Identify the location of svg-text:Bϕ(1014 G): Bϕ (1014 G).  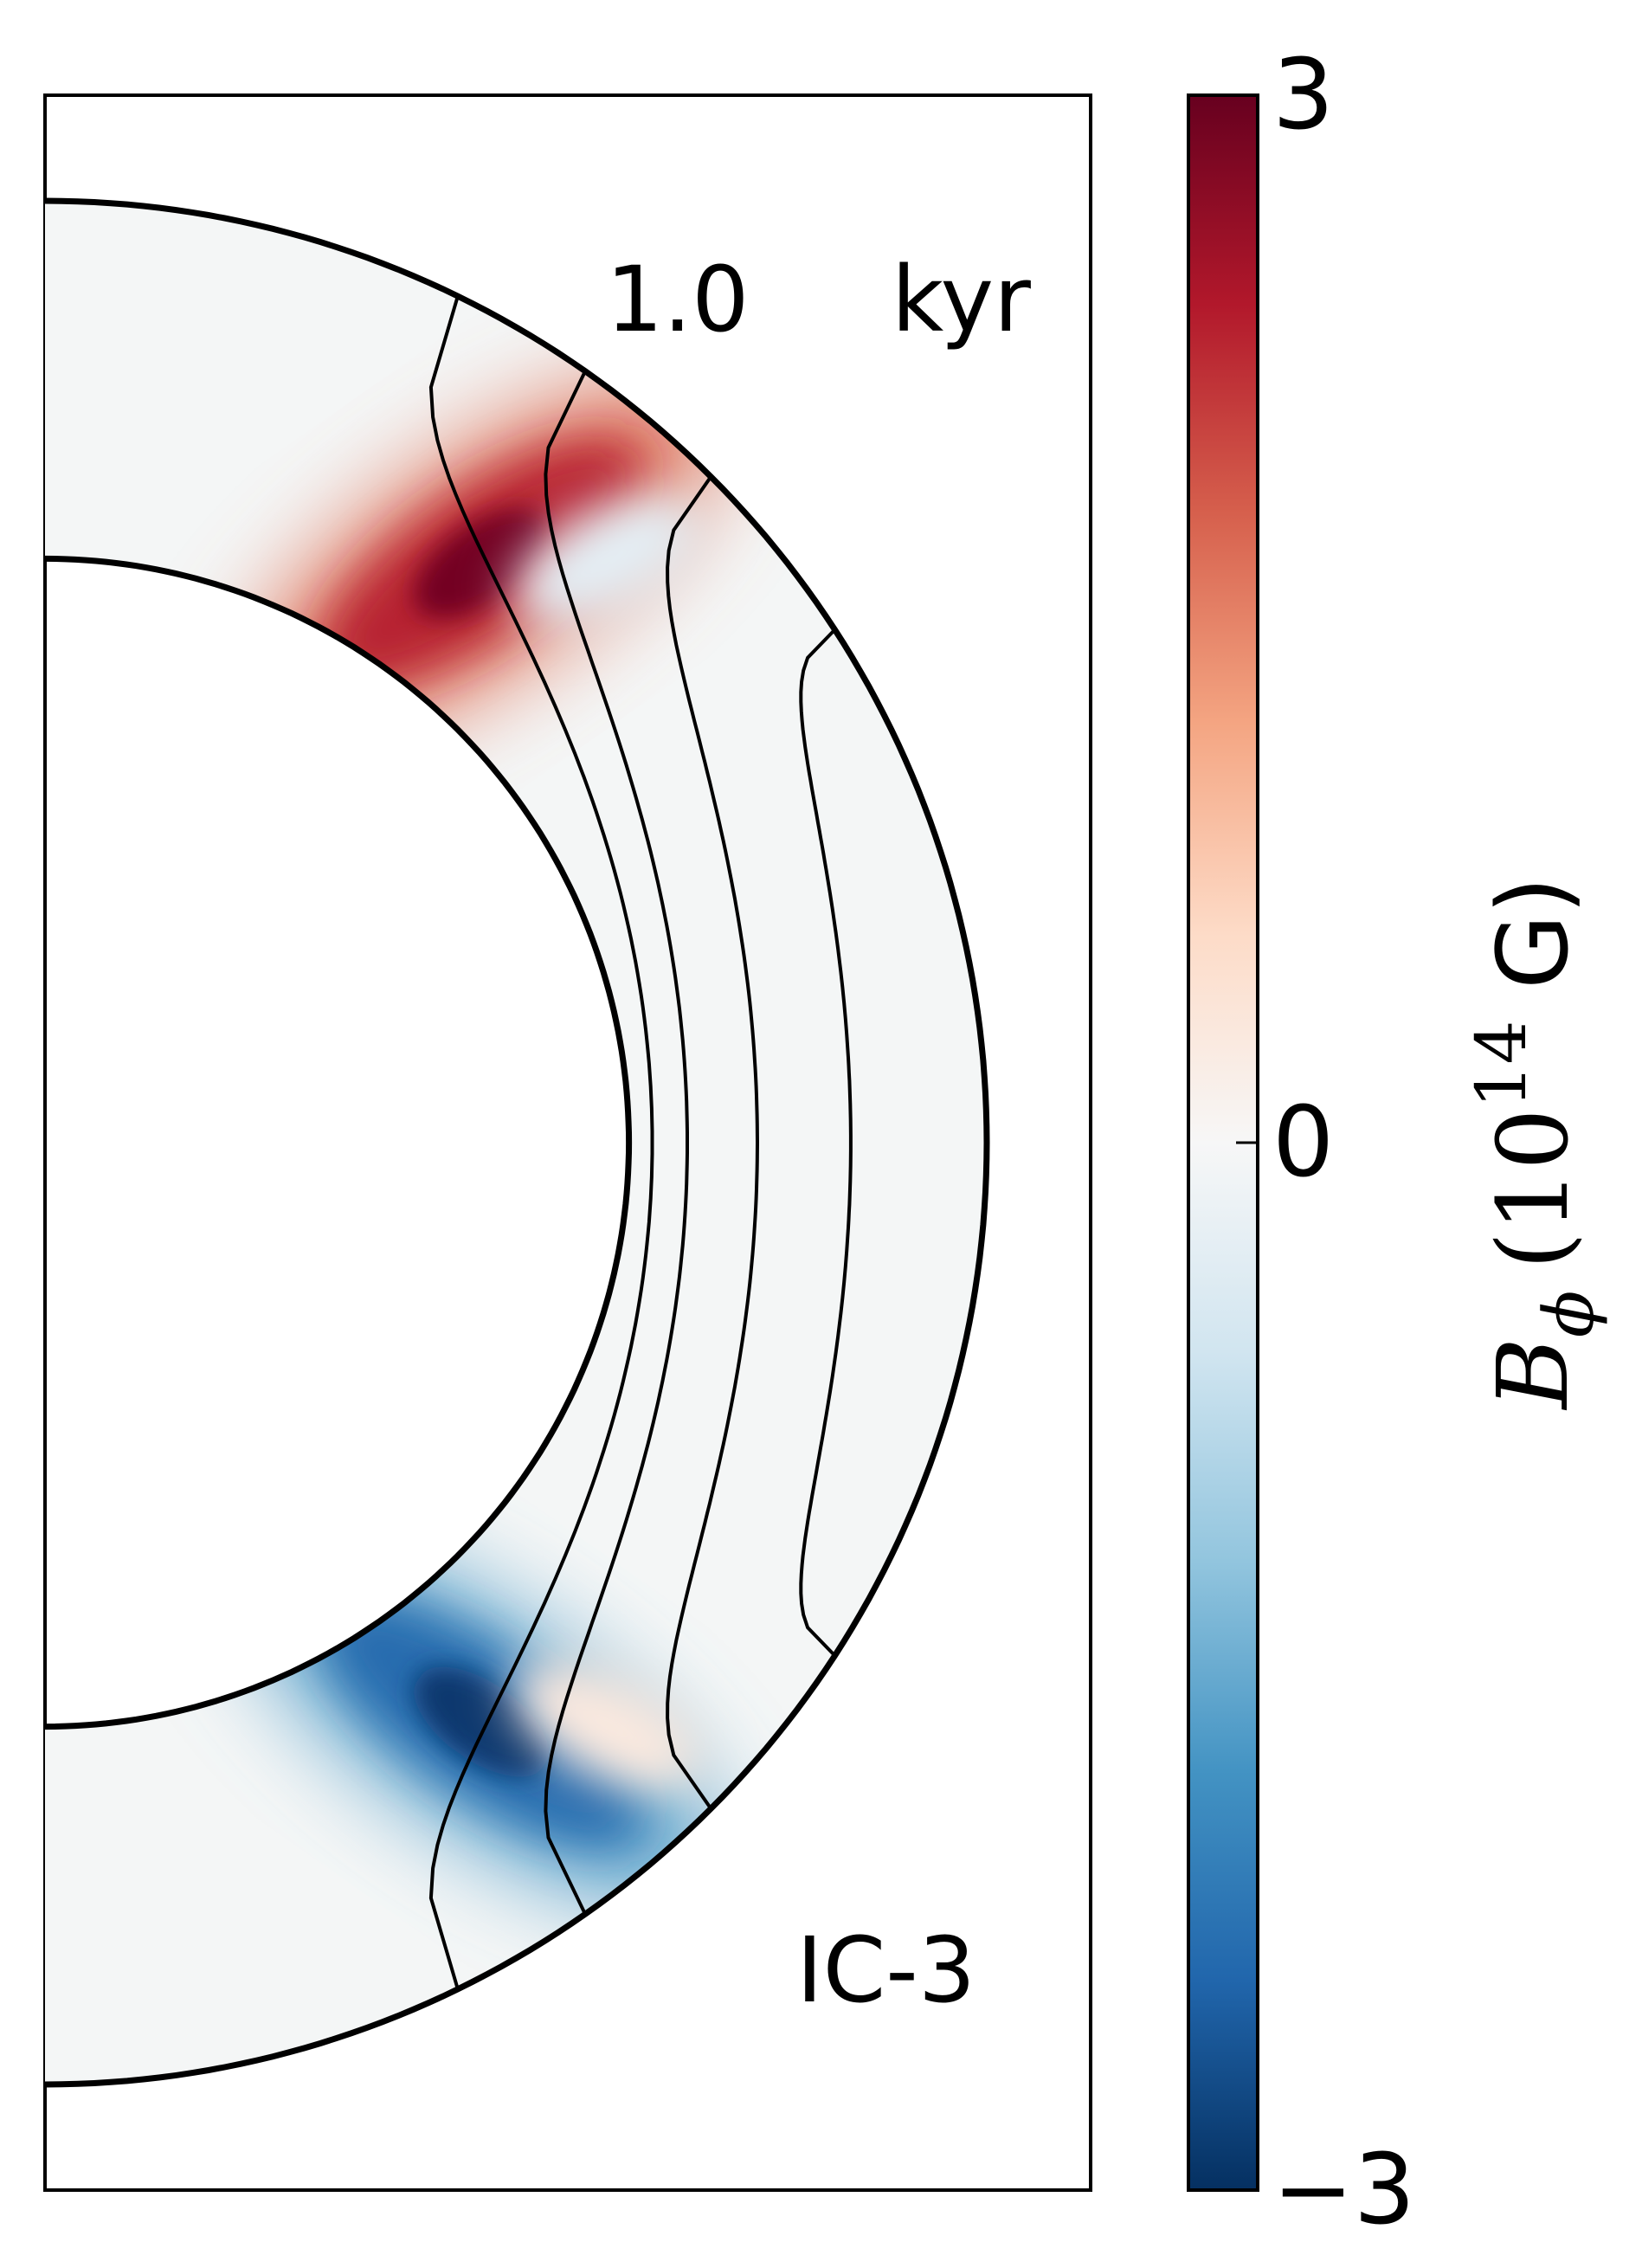
(1535, 1144).